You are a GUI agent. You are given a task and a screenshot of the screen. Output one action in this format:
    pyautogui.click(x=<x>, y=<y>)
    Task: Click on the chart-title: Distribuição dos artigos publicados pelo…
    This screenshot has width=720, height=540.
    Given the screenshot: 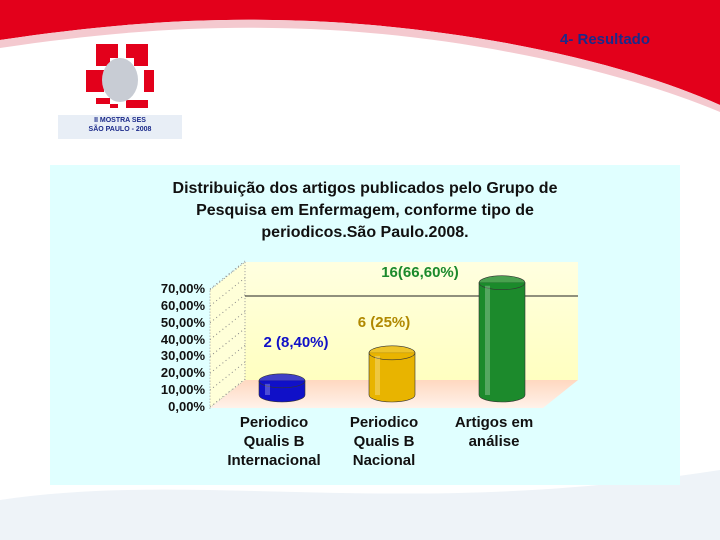 What is the action you would take?
    pyautogui.click(x=365, y=210)
    